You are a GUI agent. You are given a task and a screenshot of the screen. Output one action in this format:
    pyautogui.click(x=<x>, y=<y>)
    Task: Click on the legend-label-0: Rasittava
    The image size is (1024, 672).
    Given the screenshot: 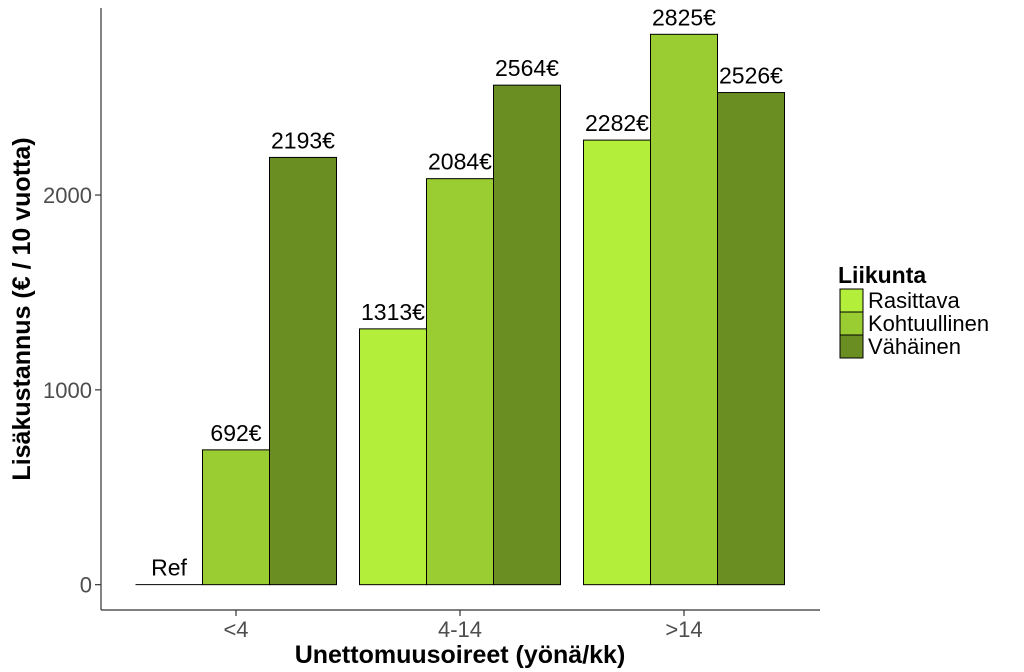 What is the action you would take?
    pyautogui.click(x=914, y=300)
    